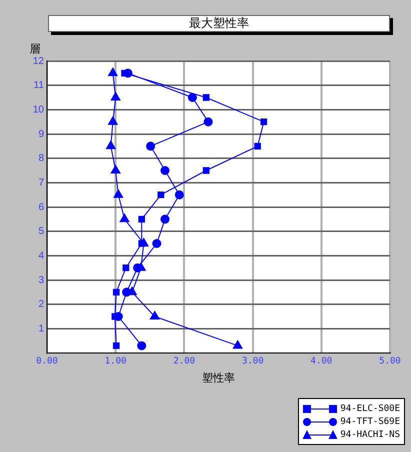  Describe the element at coordinates (218, 377) in the screenshot. I see `x-axis-title: 塑性率` at that location.